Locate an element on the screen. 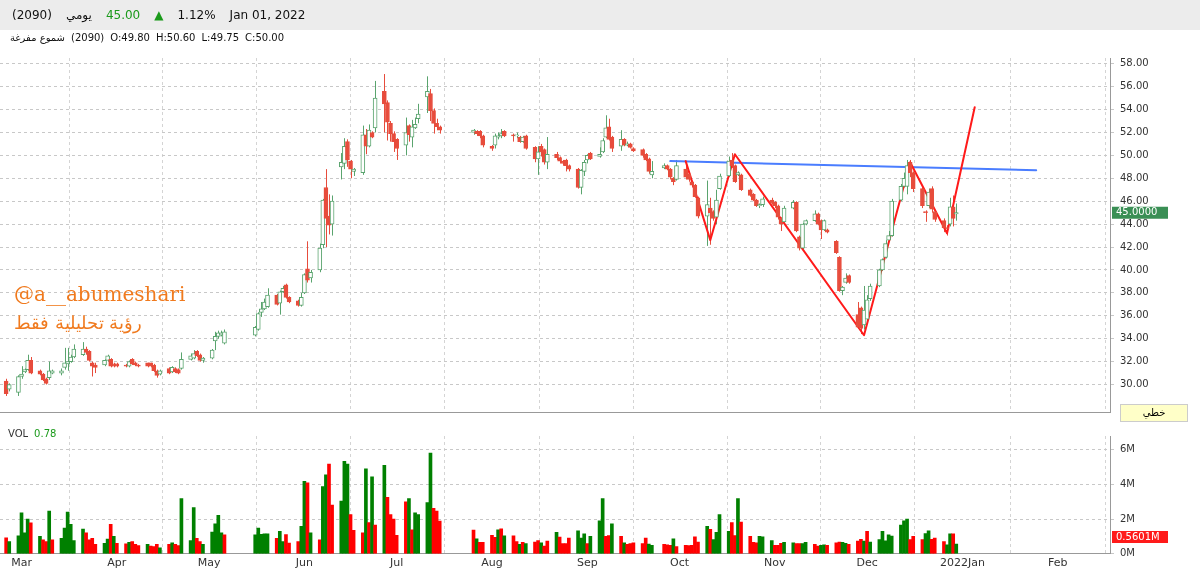 The height and width of the screenshot is (573, 1200). text: 1.12% is located at coordinates (196, 15).